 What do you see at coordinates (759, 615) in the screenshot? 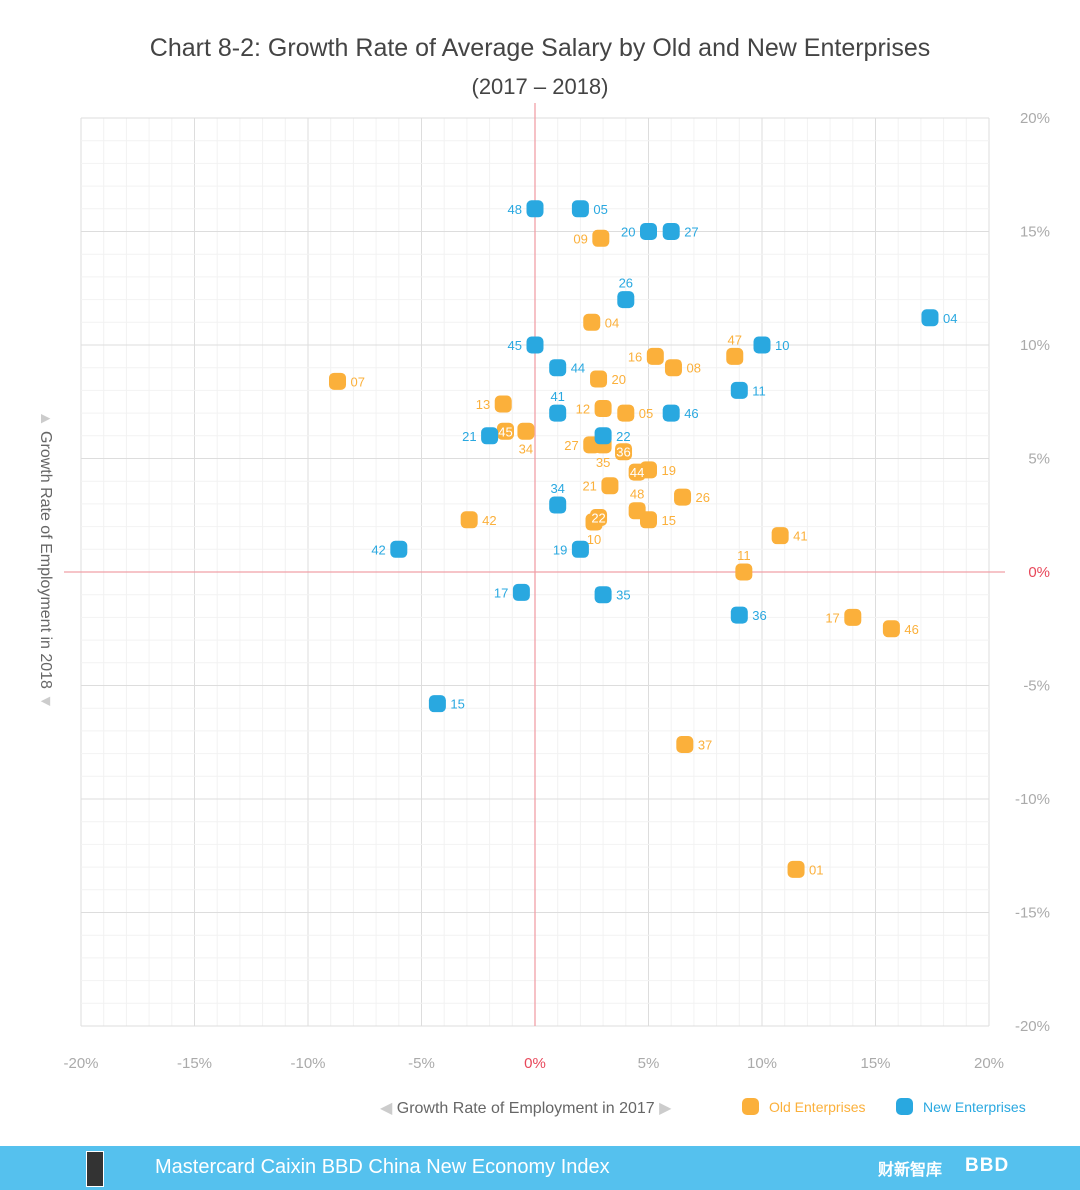
I see `data-label-new: 36` at bounding box center [759, 615].